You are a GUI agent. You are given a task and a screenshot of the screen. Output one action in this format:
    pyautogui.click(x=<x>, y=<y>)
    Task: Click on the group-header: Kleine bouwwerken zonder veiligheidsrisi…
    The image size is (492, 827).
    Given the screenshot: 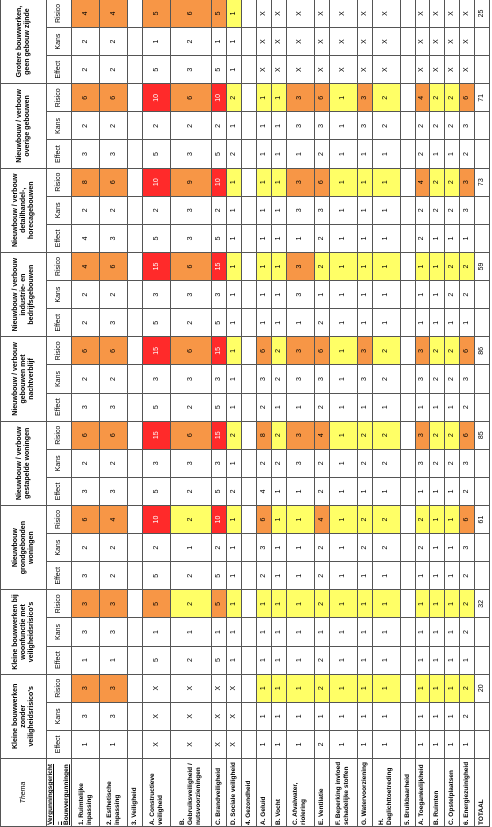 What is the action you would take?
    pyautogui.click(x=23, y=716)
    